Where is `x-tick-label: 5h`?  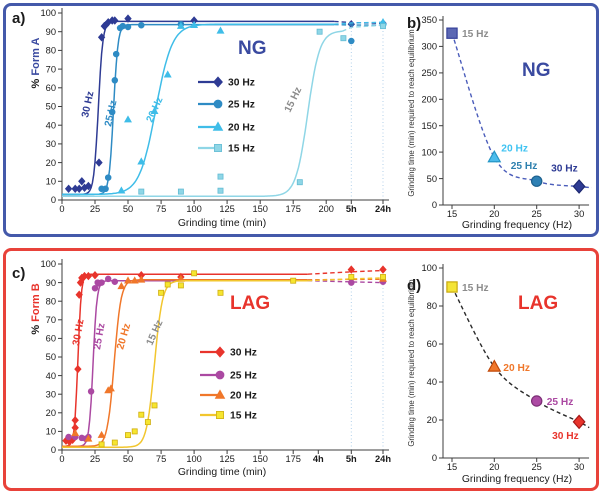 x-tick-label: 5h is located at coordinates (351, 209).